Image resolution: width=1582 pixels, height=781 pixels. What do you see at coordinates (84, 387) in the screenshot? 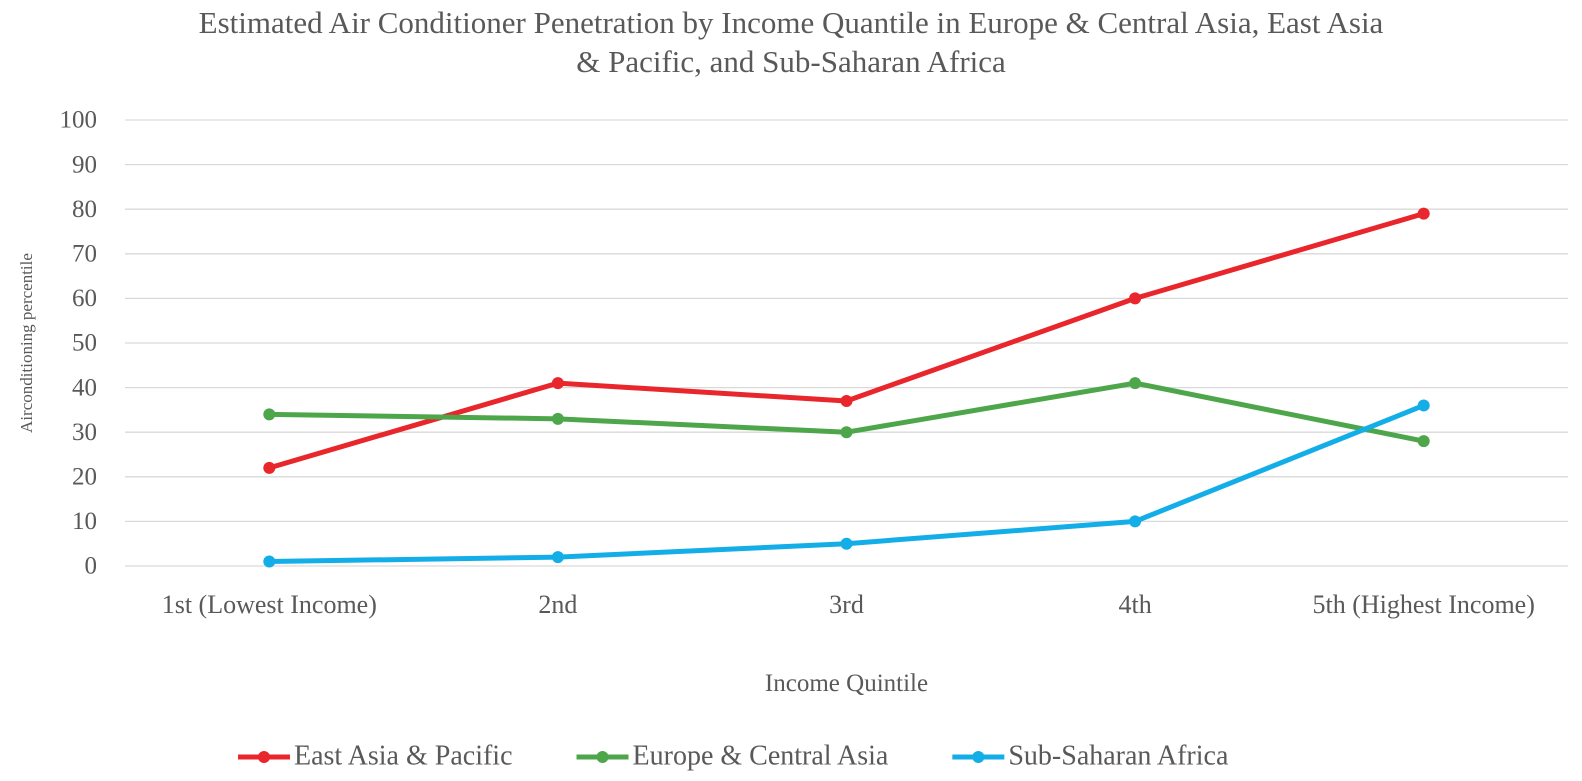
I see `y-tick-label: 40` at bounding box center [84, 387].